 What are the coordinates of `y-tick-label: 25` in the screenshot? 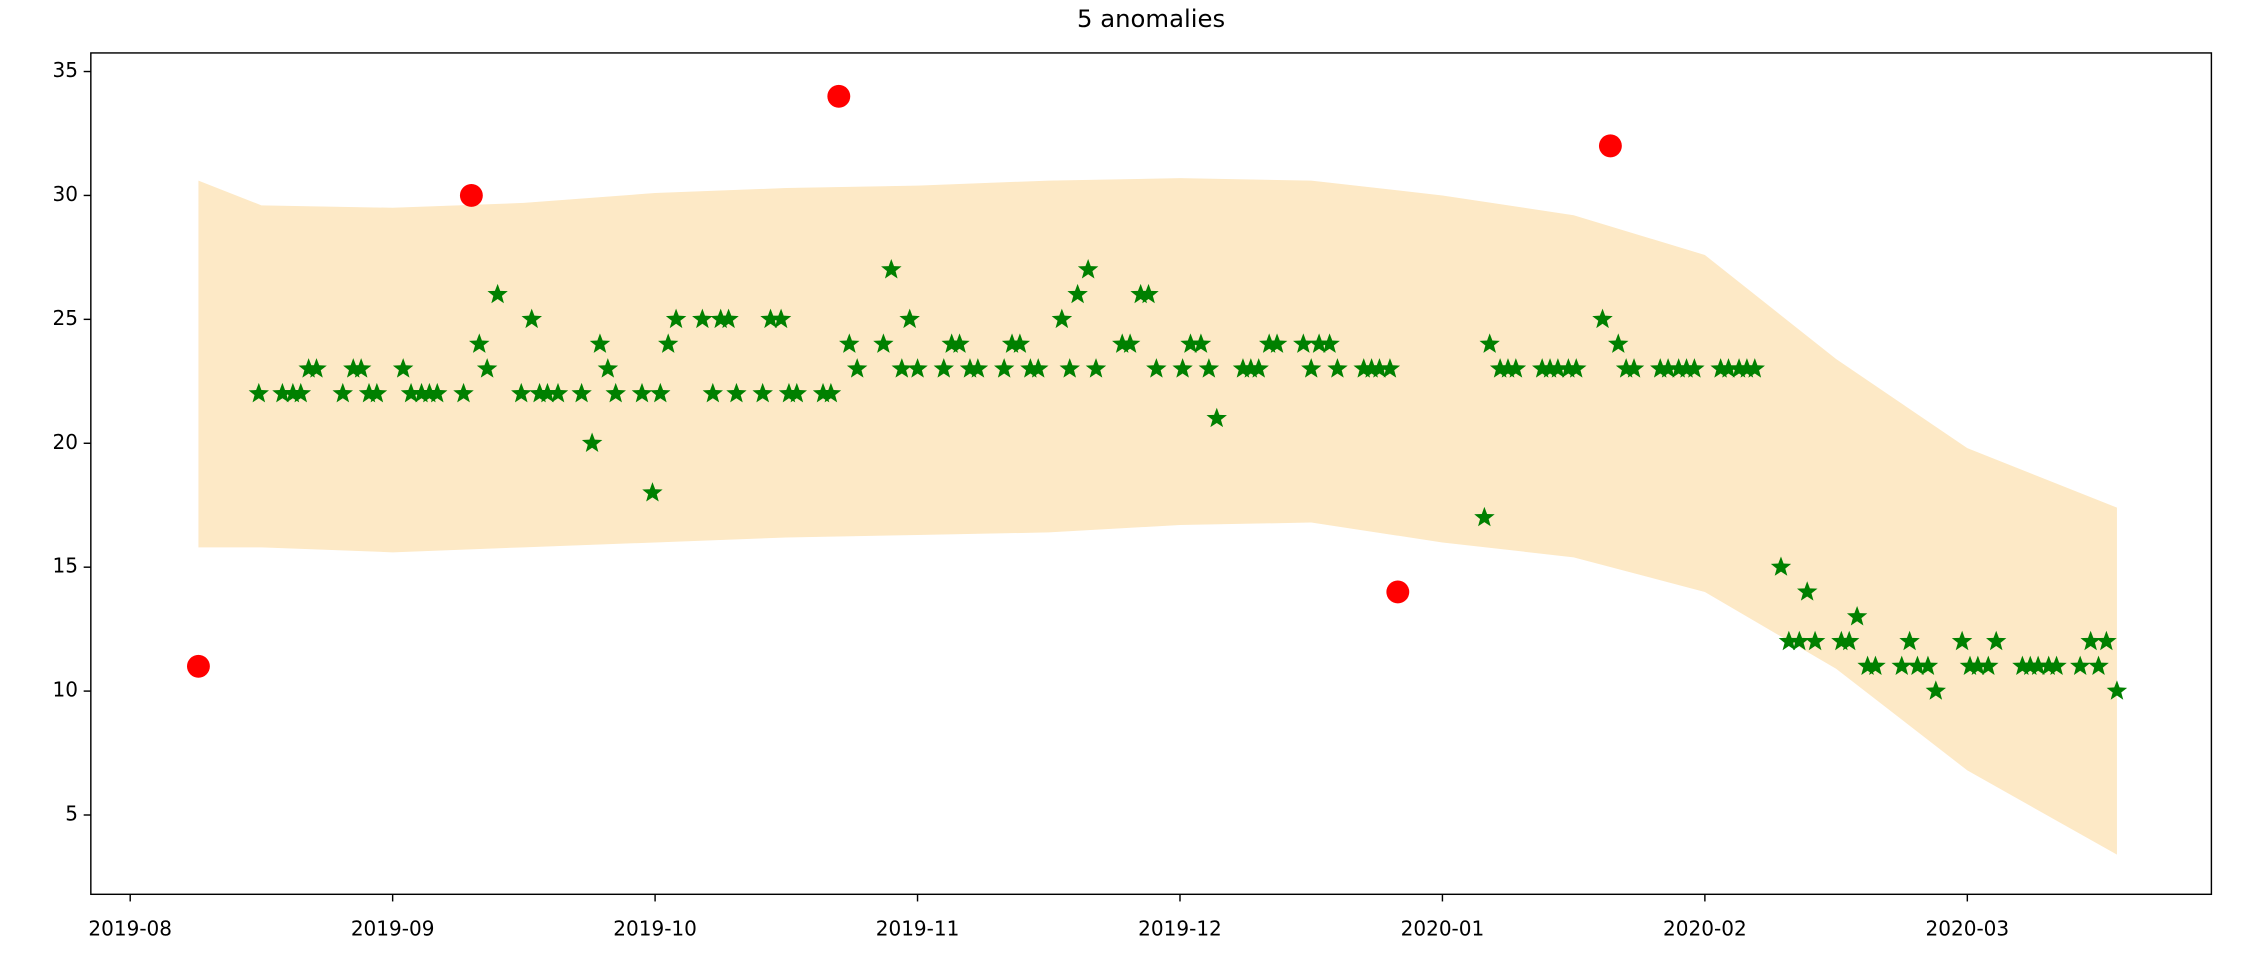 It's located at (64, 318).